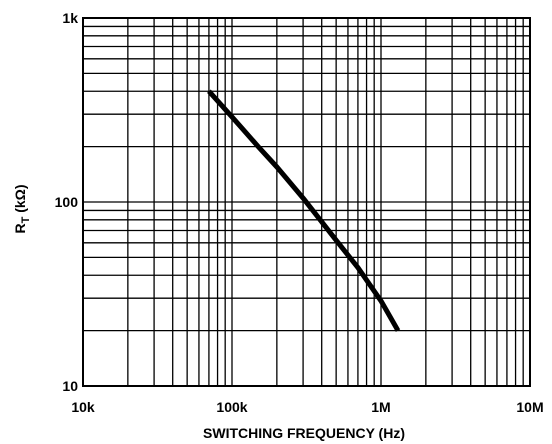 This screenshot has height=444, width=552. What do you see at coordinates (83, 407) in the screenshot?
I see `x-tick-label: 10k` at bounding box center [83, 407].